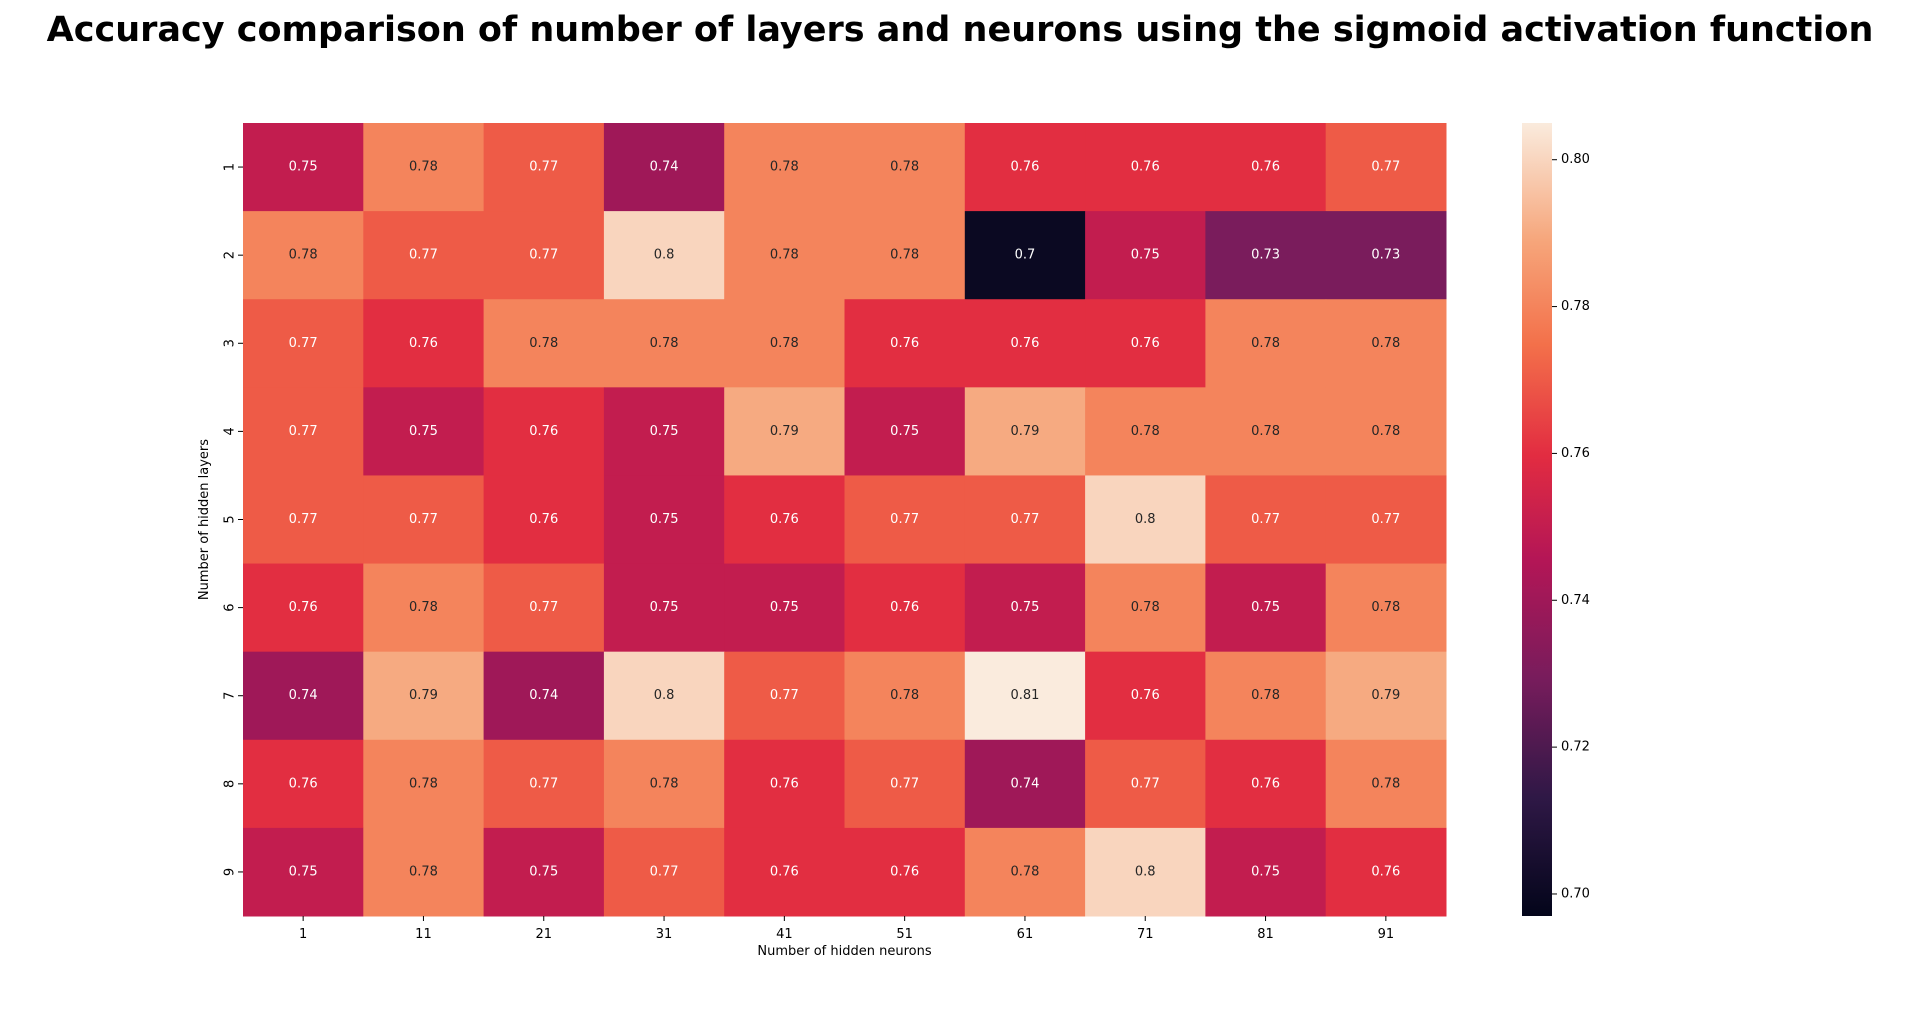 This screenshot has width=1920, height=1017. Describe the element at coordinates (1537, 519) in the screenshot. I see `colorbar` at that location.